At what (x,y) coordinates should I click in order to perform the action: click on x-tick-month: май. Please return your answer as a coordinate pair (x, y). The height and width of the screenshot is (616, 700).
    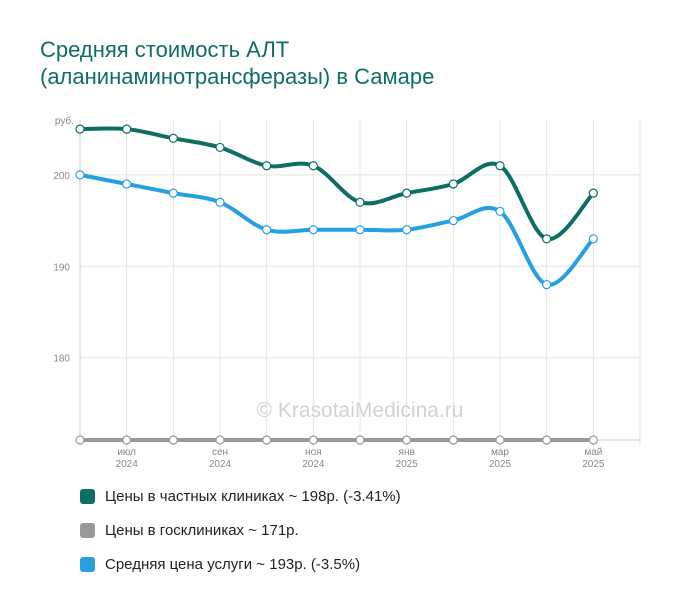
    Looking at the image, I should click on (593, 452).